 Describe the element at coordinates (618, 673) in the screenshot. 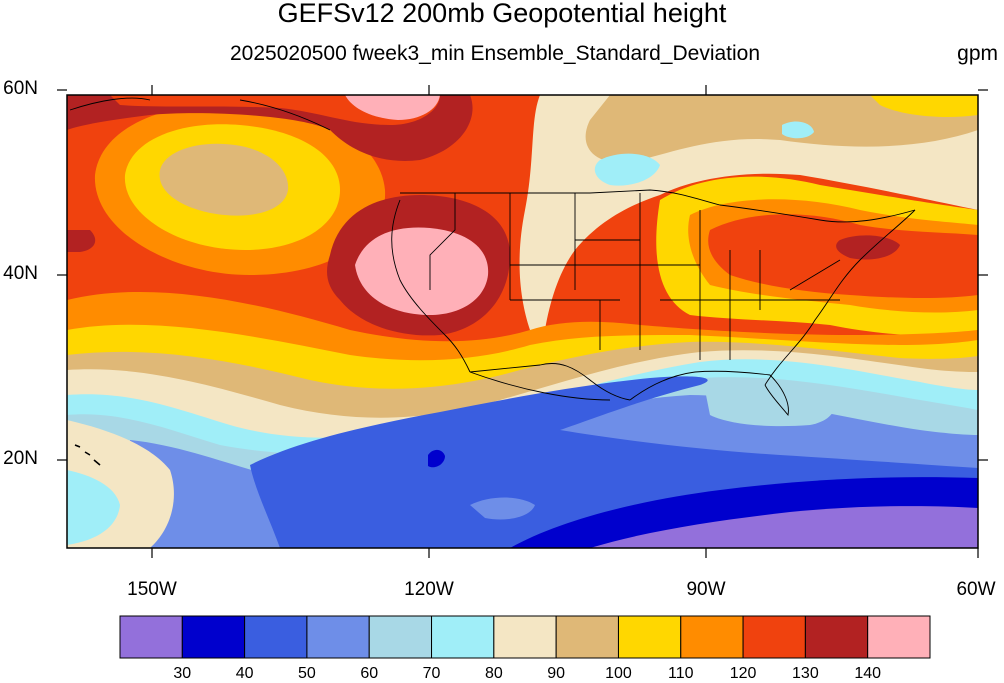

I see `colorbar-tick-label: 100` at that location.